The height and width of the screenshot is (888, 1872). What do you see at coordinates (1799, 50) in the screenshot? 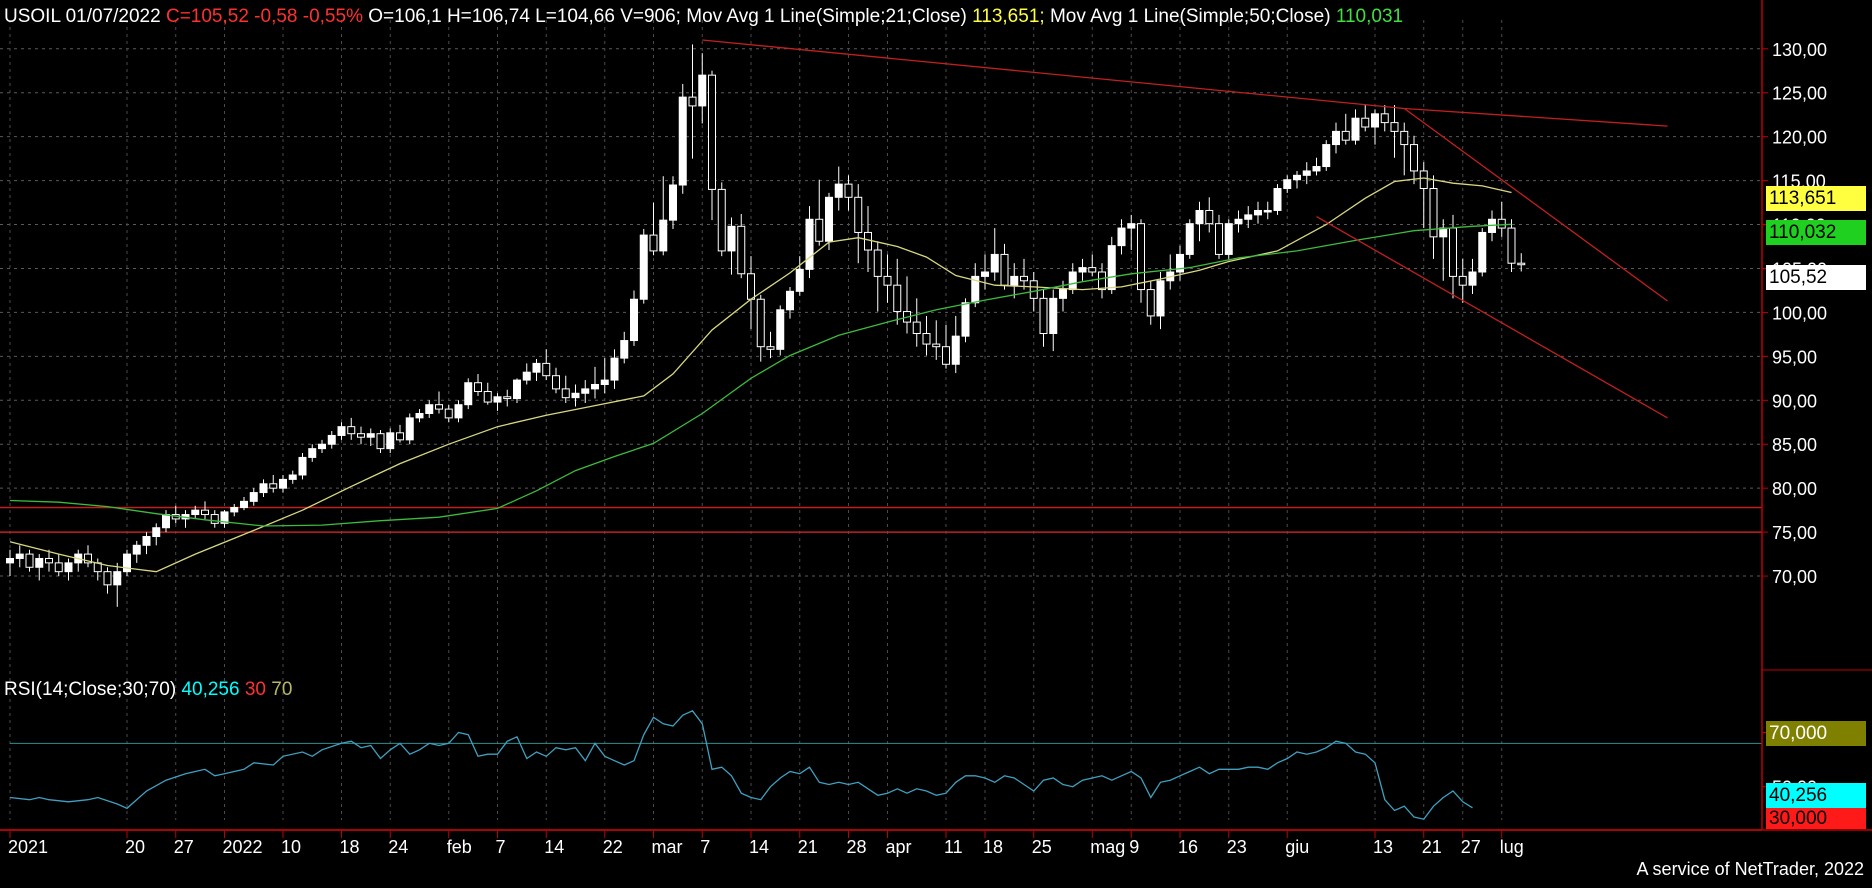
I see `y-tick-label: 130,00` at bounding box center [1799, 50].